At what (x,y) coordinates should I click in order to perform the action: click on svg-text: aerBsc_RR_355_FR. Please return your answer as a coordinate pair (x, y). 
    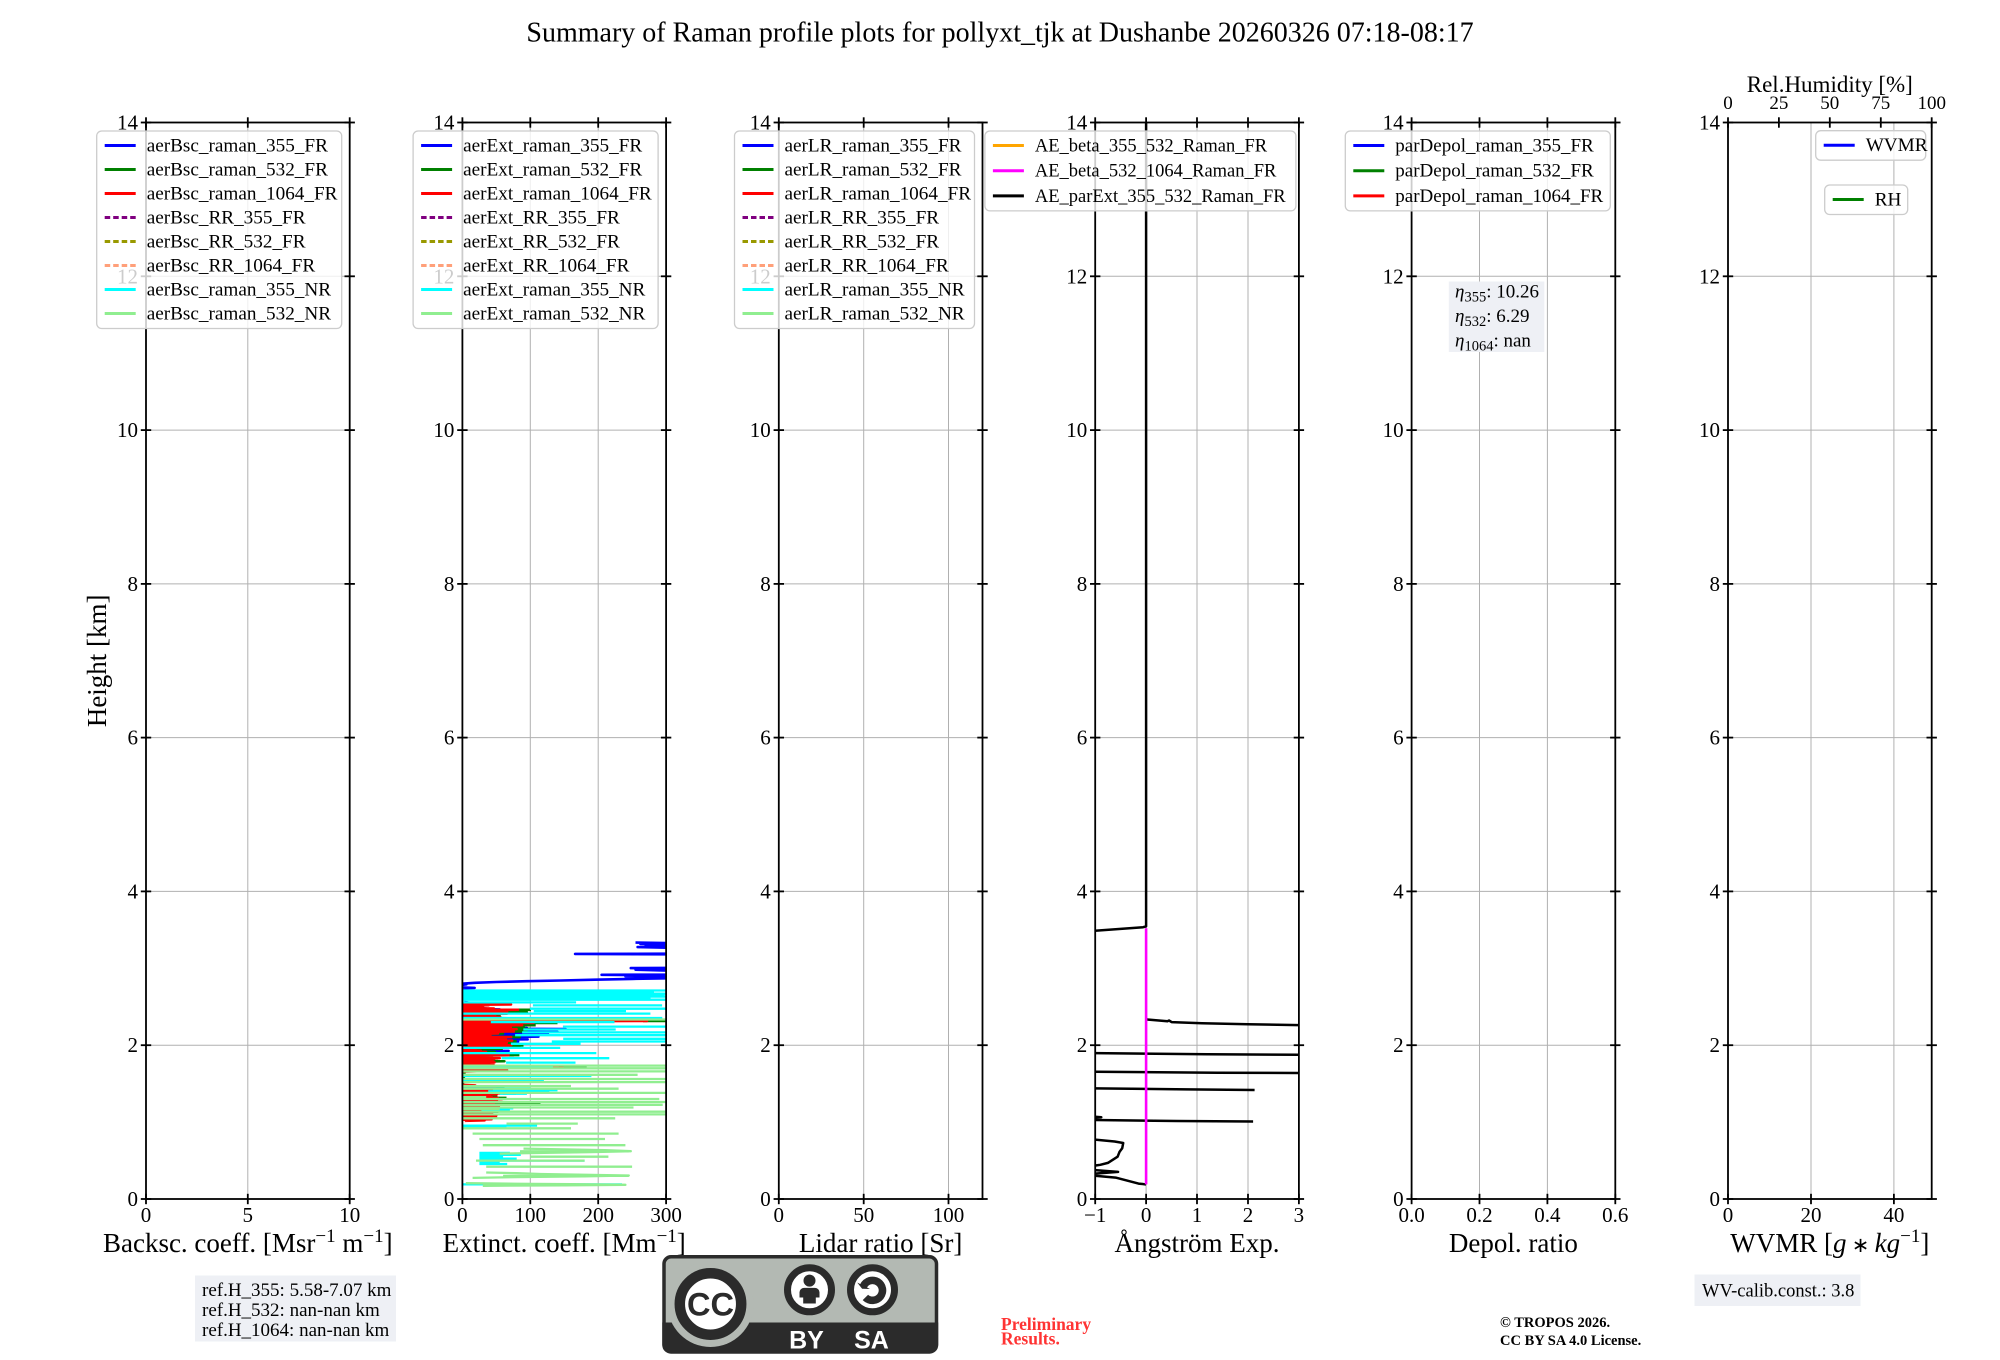
    Looking at the image, I should click on (226, 218).